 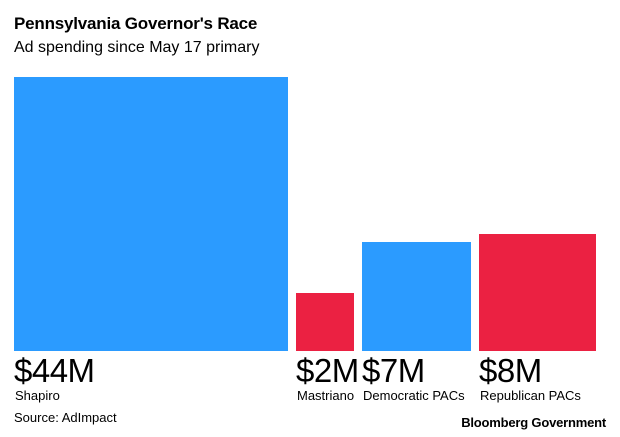 I want to click on value-label-democratic-pacs: $7M, so click(x=393, y=370).